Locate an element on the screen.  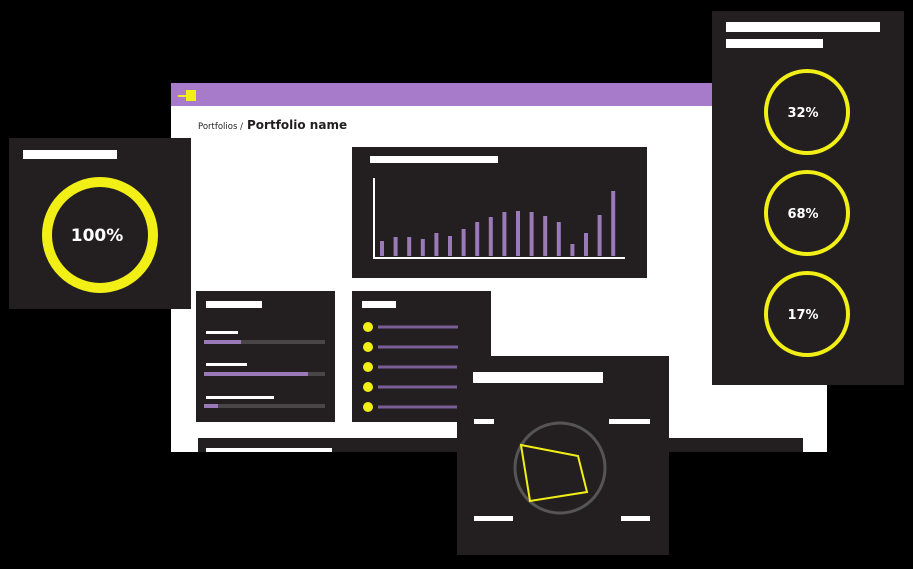
radar-card is located at coordinates (563, 455).